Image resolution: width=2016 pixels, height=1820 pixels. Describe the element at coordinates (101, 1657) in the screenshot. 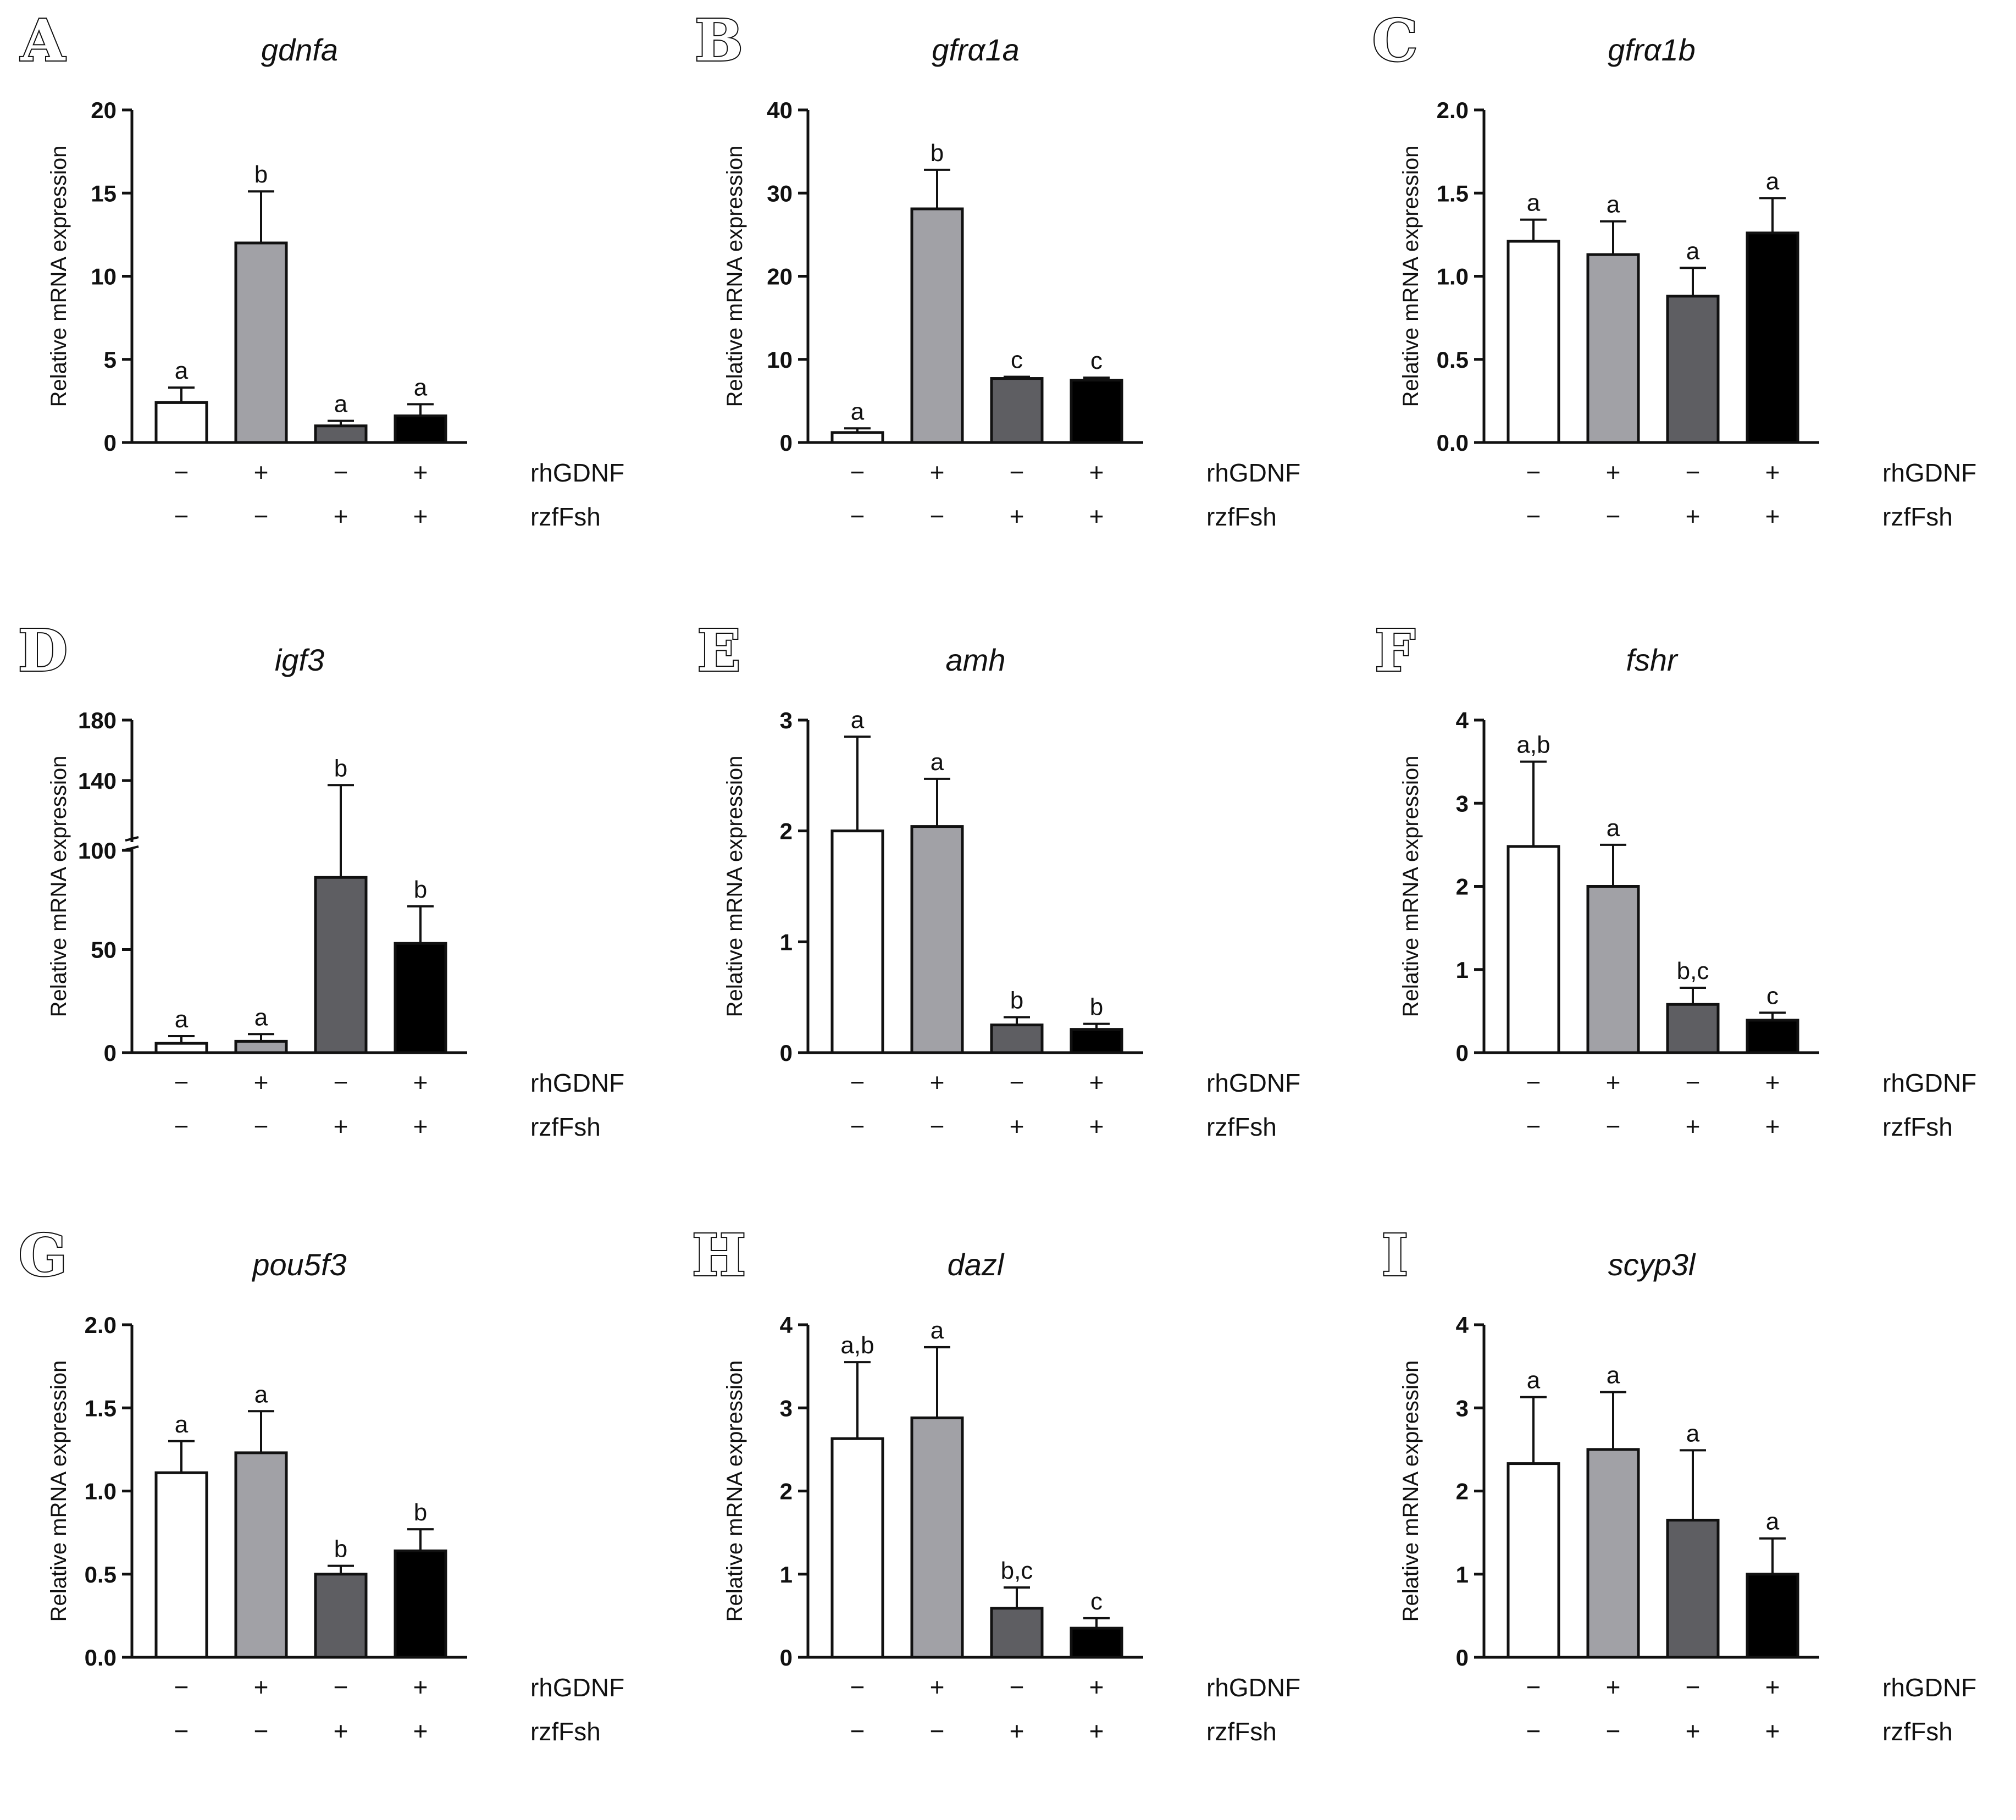

I see `y-tick-label: 0.0` at that location.